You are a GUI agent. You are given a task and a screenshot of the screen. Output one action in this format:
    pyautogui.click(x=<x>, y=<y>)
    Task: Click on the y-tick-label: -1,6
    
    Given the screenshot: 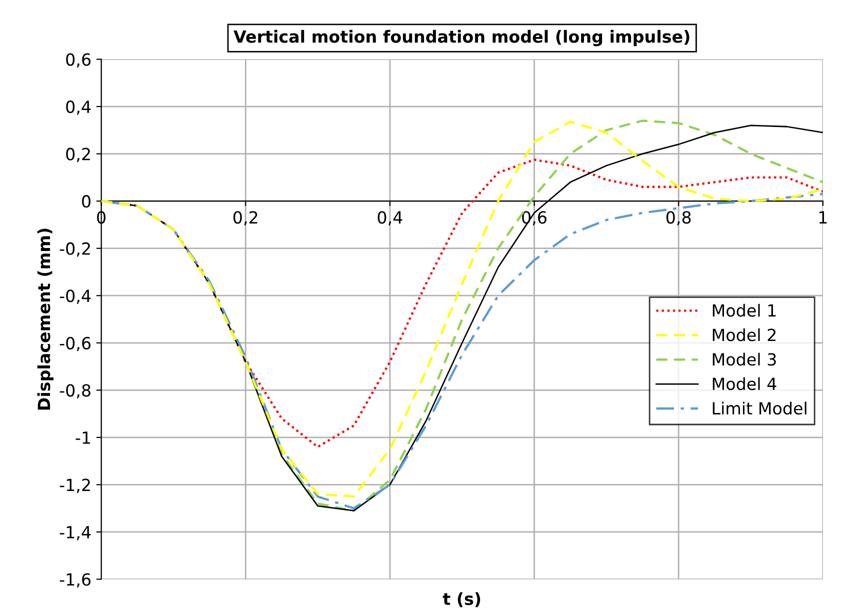 What is the action you would take?
    pyautogui.click(x=75, y=580)
    